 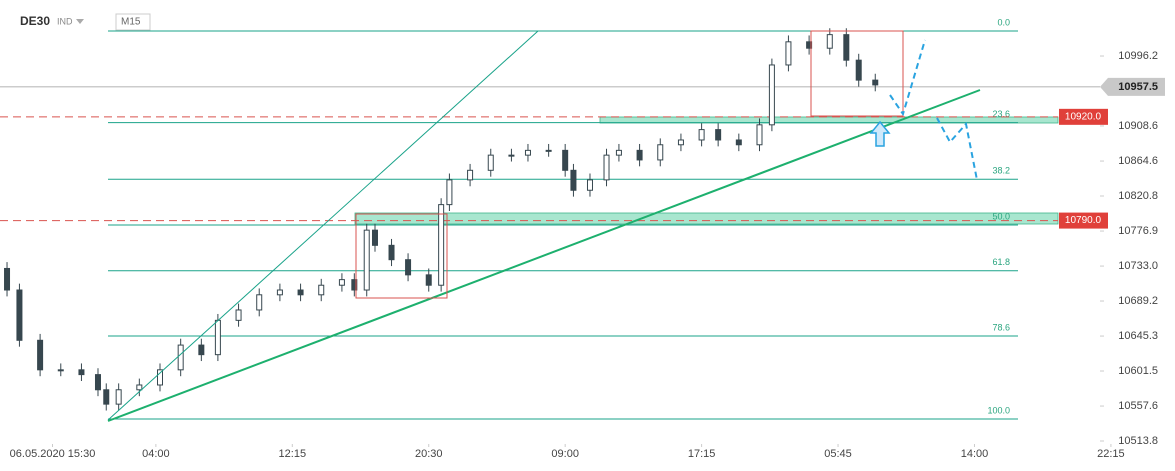 I want to click on support-zone, so click(x=706, y=218).